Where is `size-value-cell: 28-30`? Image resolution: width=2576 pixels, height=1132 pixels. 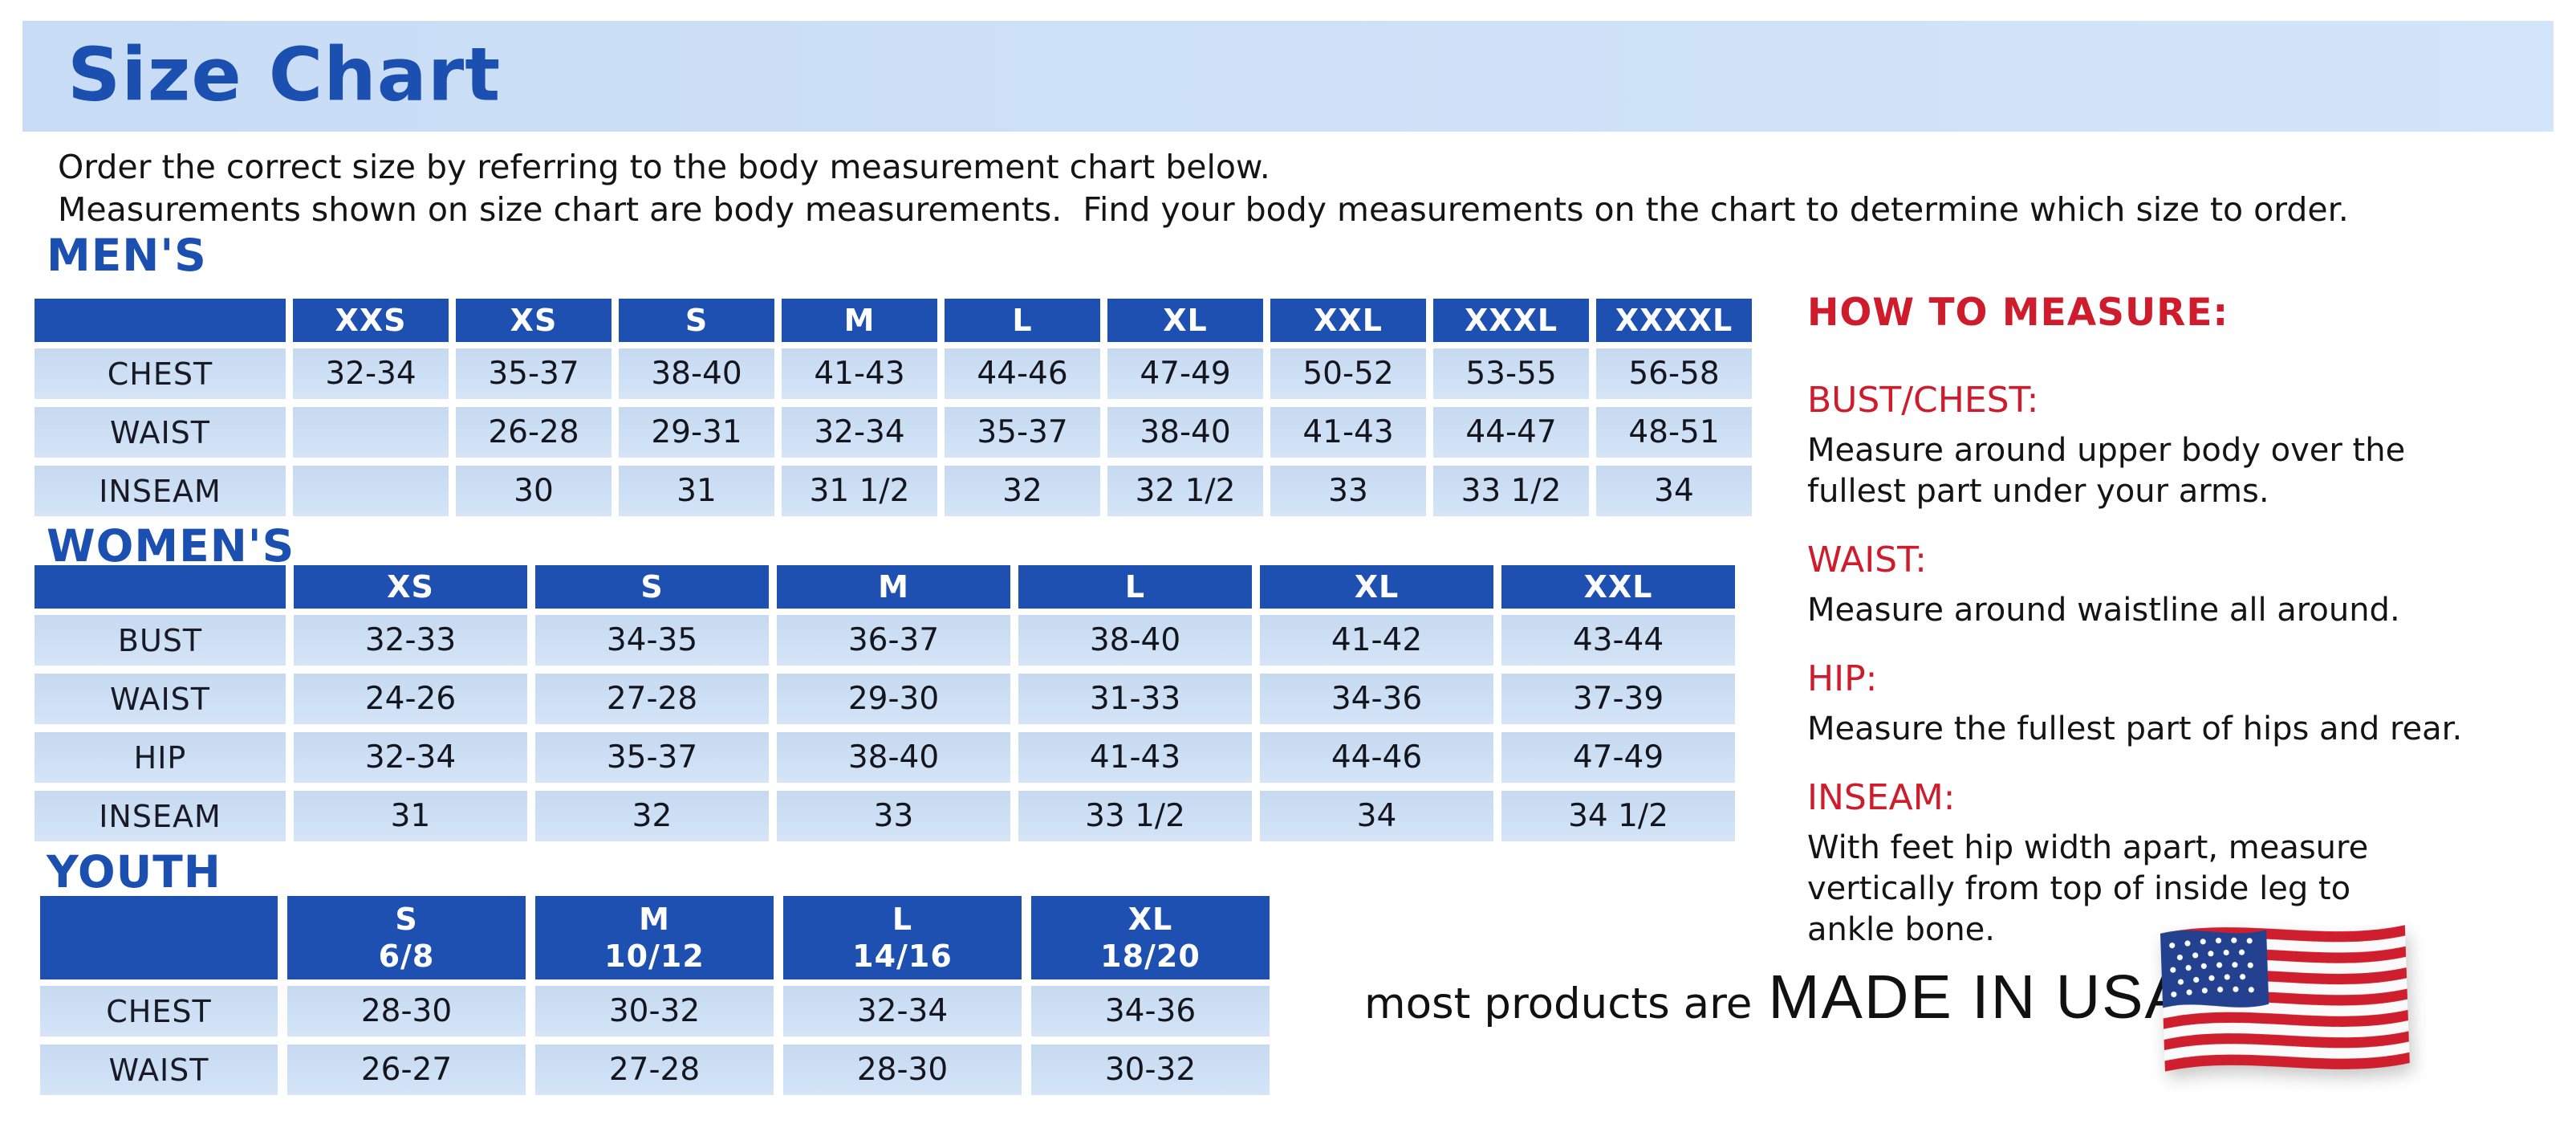
size-value-cell: 28-30 is located at coordinates (902, 1069).